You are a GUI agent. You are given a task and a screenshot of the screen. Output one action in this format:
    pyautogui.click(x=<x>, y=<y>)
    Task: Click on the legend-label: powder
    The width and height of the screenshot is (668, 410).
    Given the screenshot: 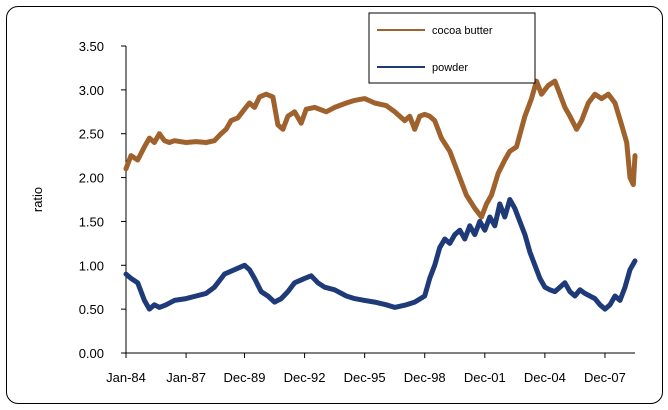 What is the action you would take?
    pyautogui.click(x=450, y=68)
    